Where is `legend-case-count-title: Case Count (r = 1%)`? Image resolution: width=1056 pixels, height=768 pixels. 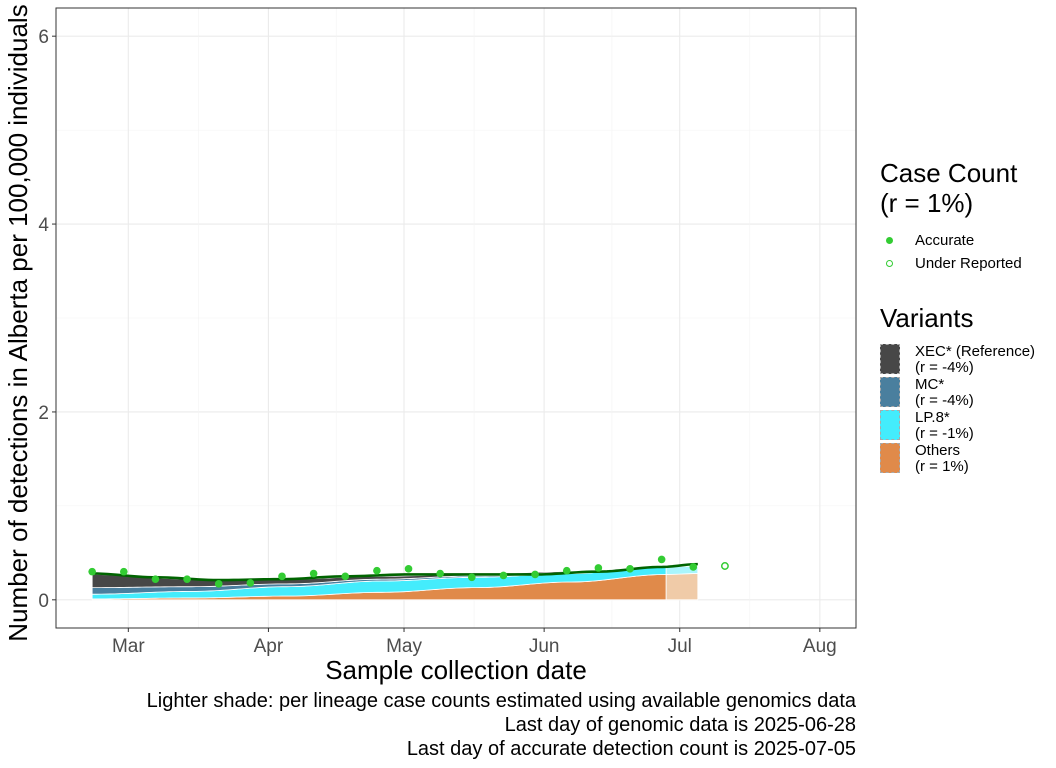
legend-case-count-title: Case Count (r = 1%) is located at coordinates (948, 188).